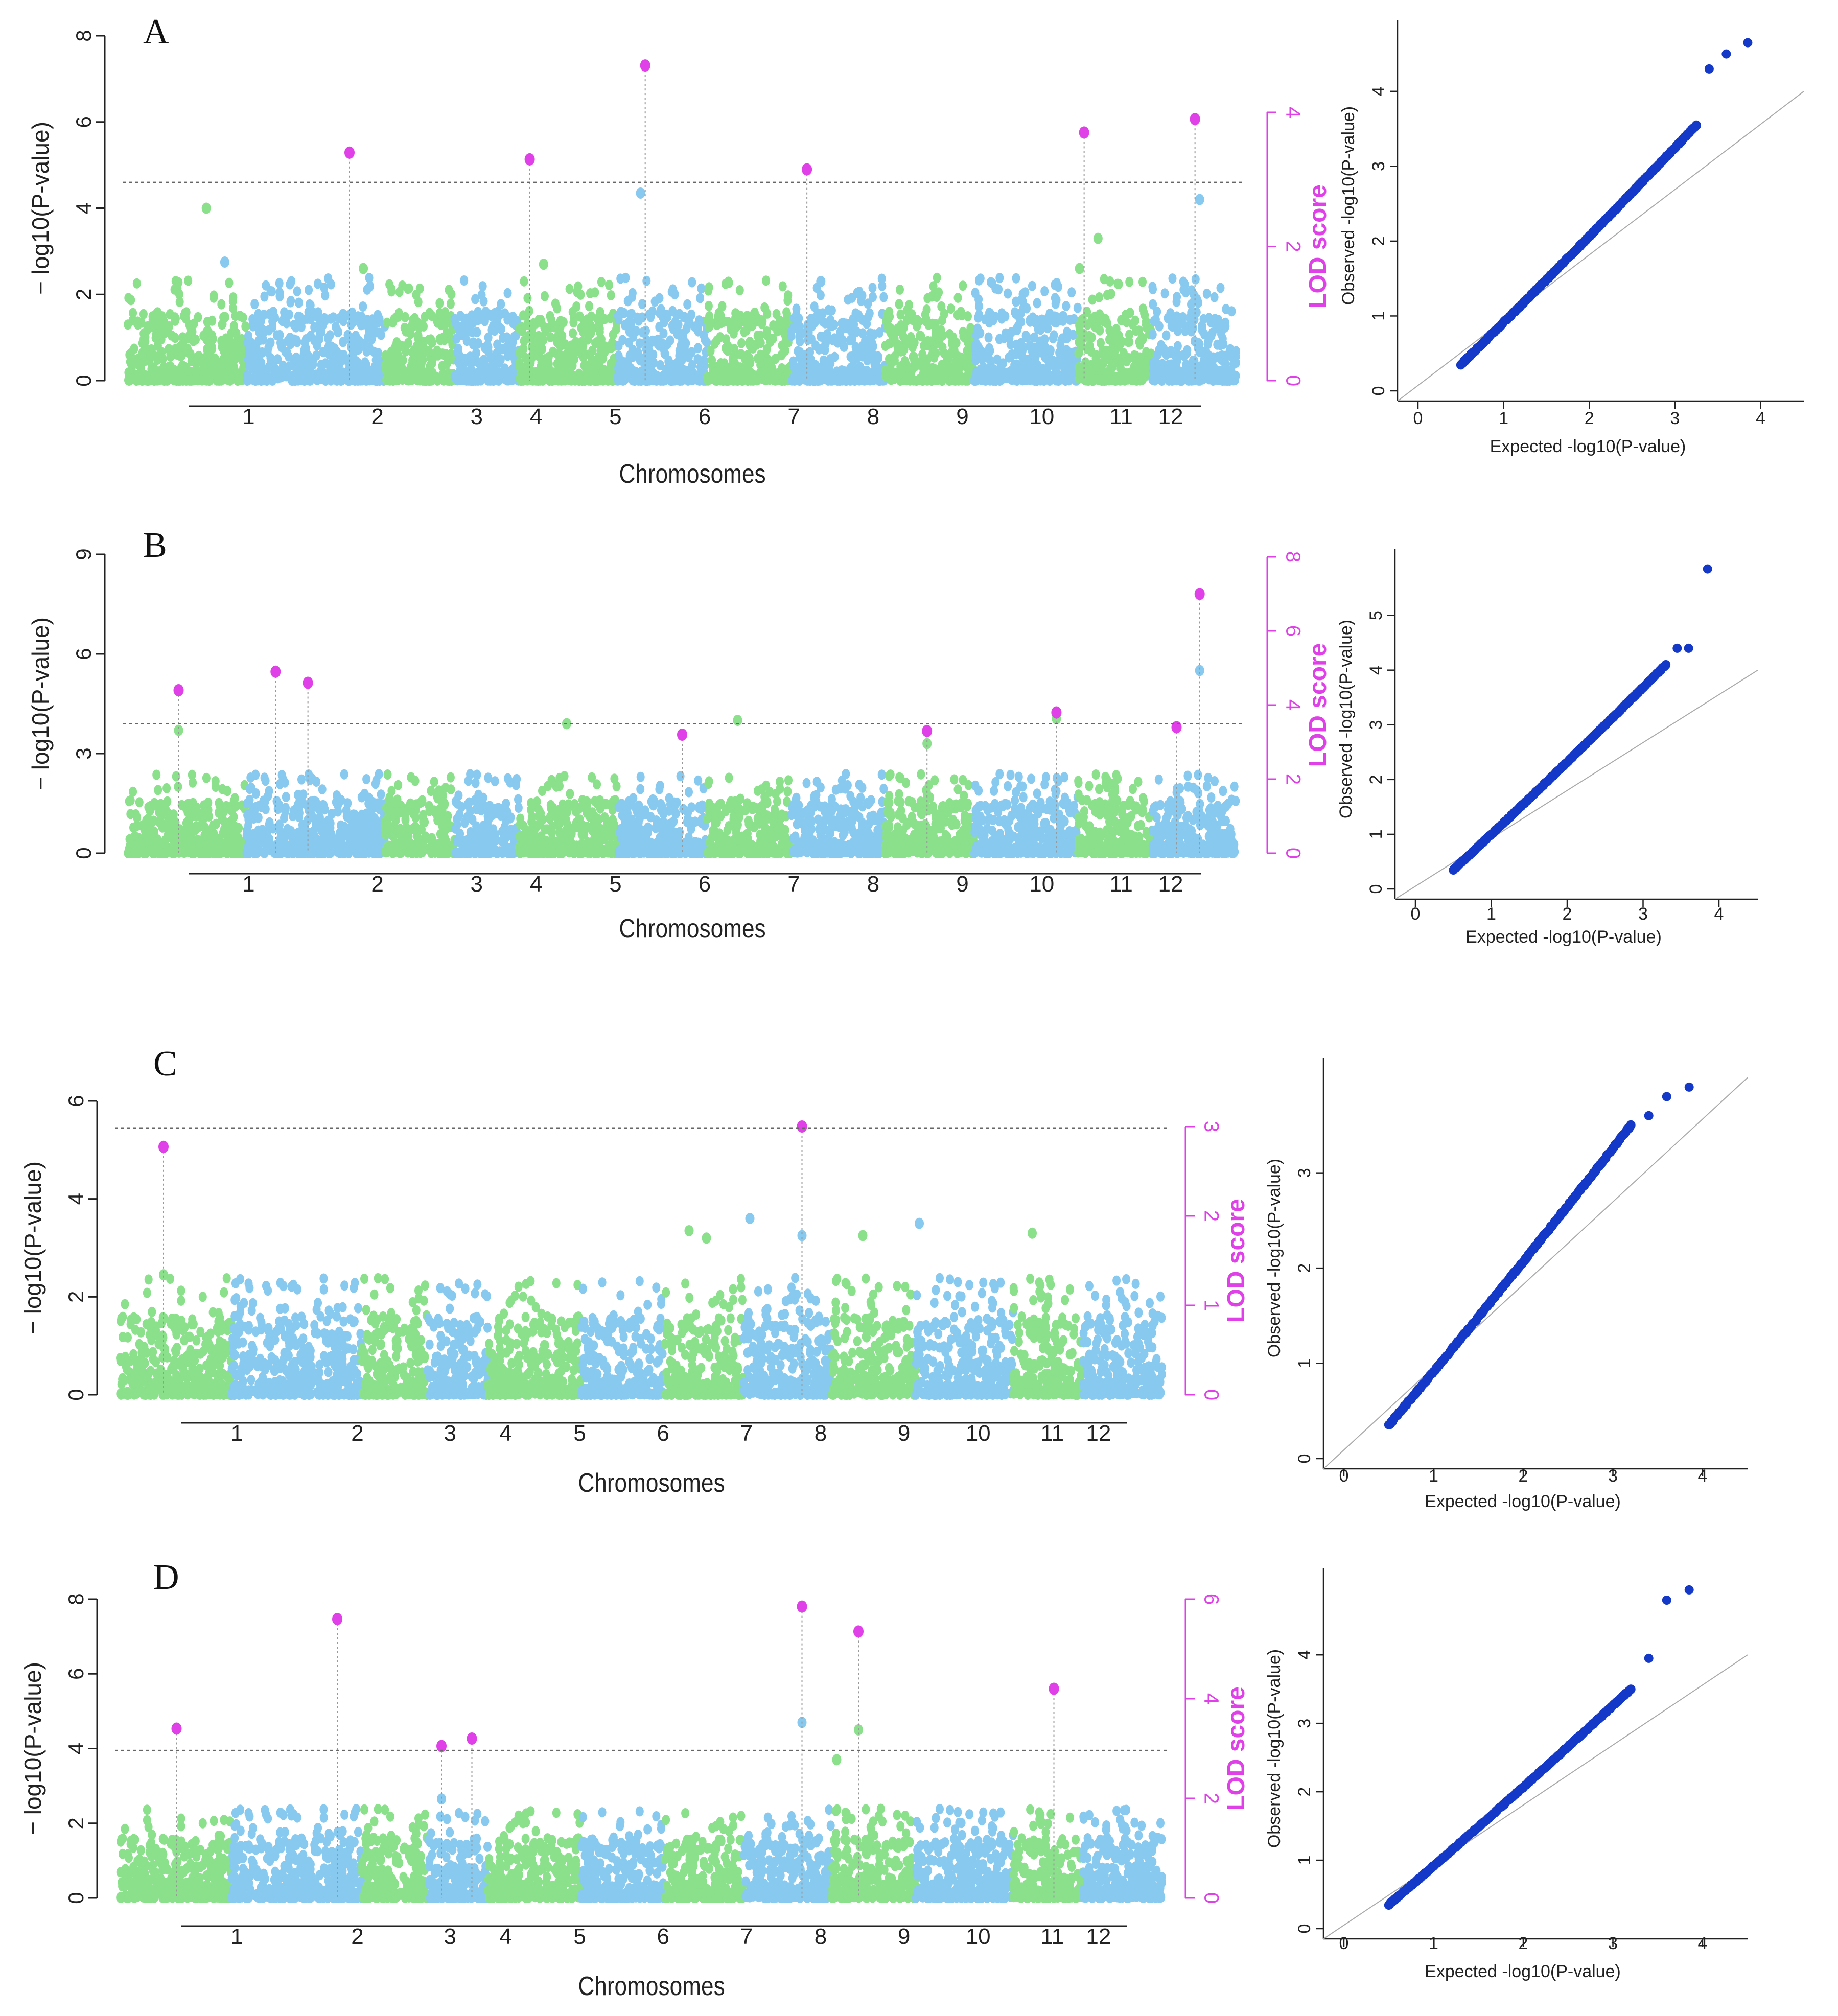 This screenshot has width=1838, height=2016. I want to click on lod-tick-label: 4, so click(1293, 112).